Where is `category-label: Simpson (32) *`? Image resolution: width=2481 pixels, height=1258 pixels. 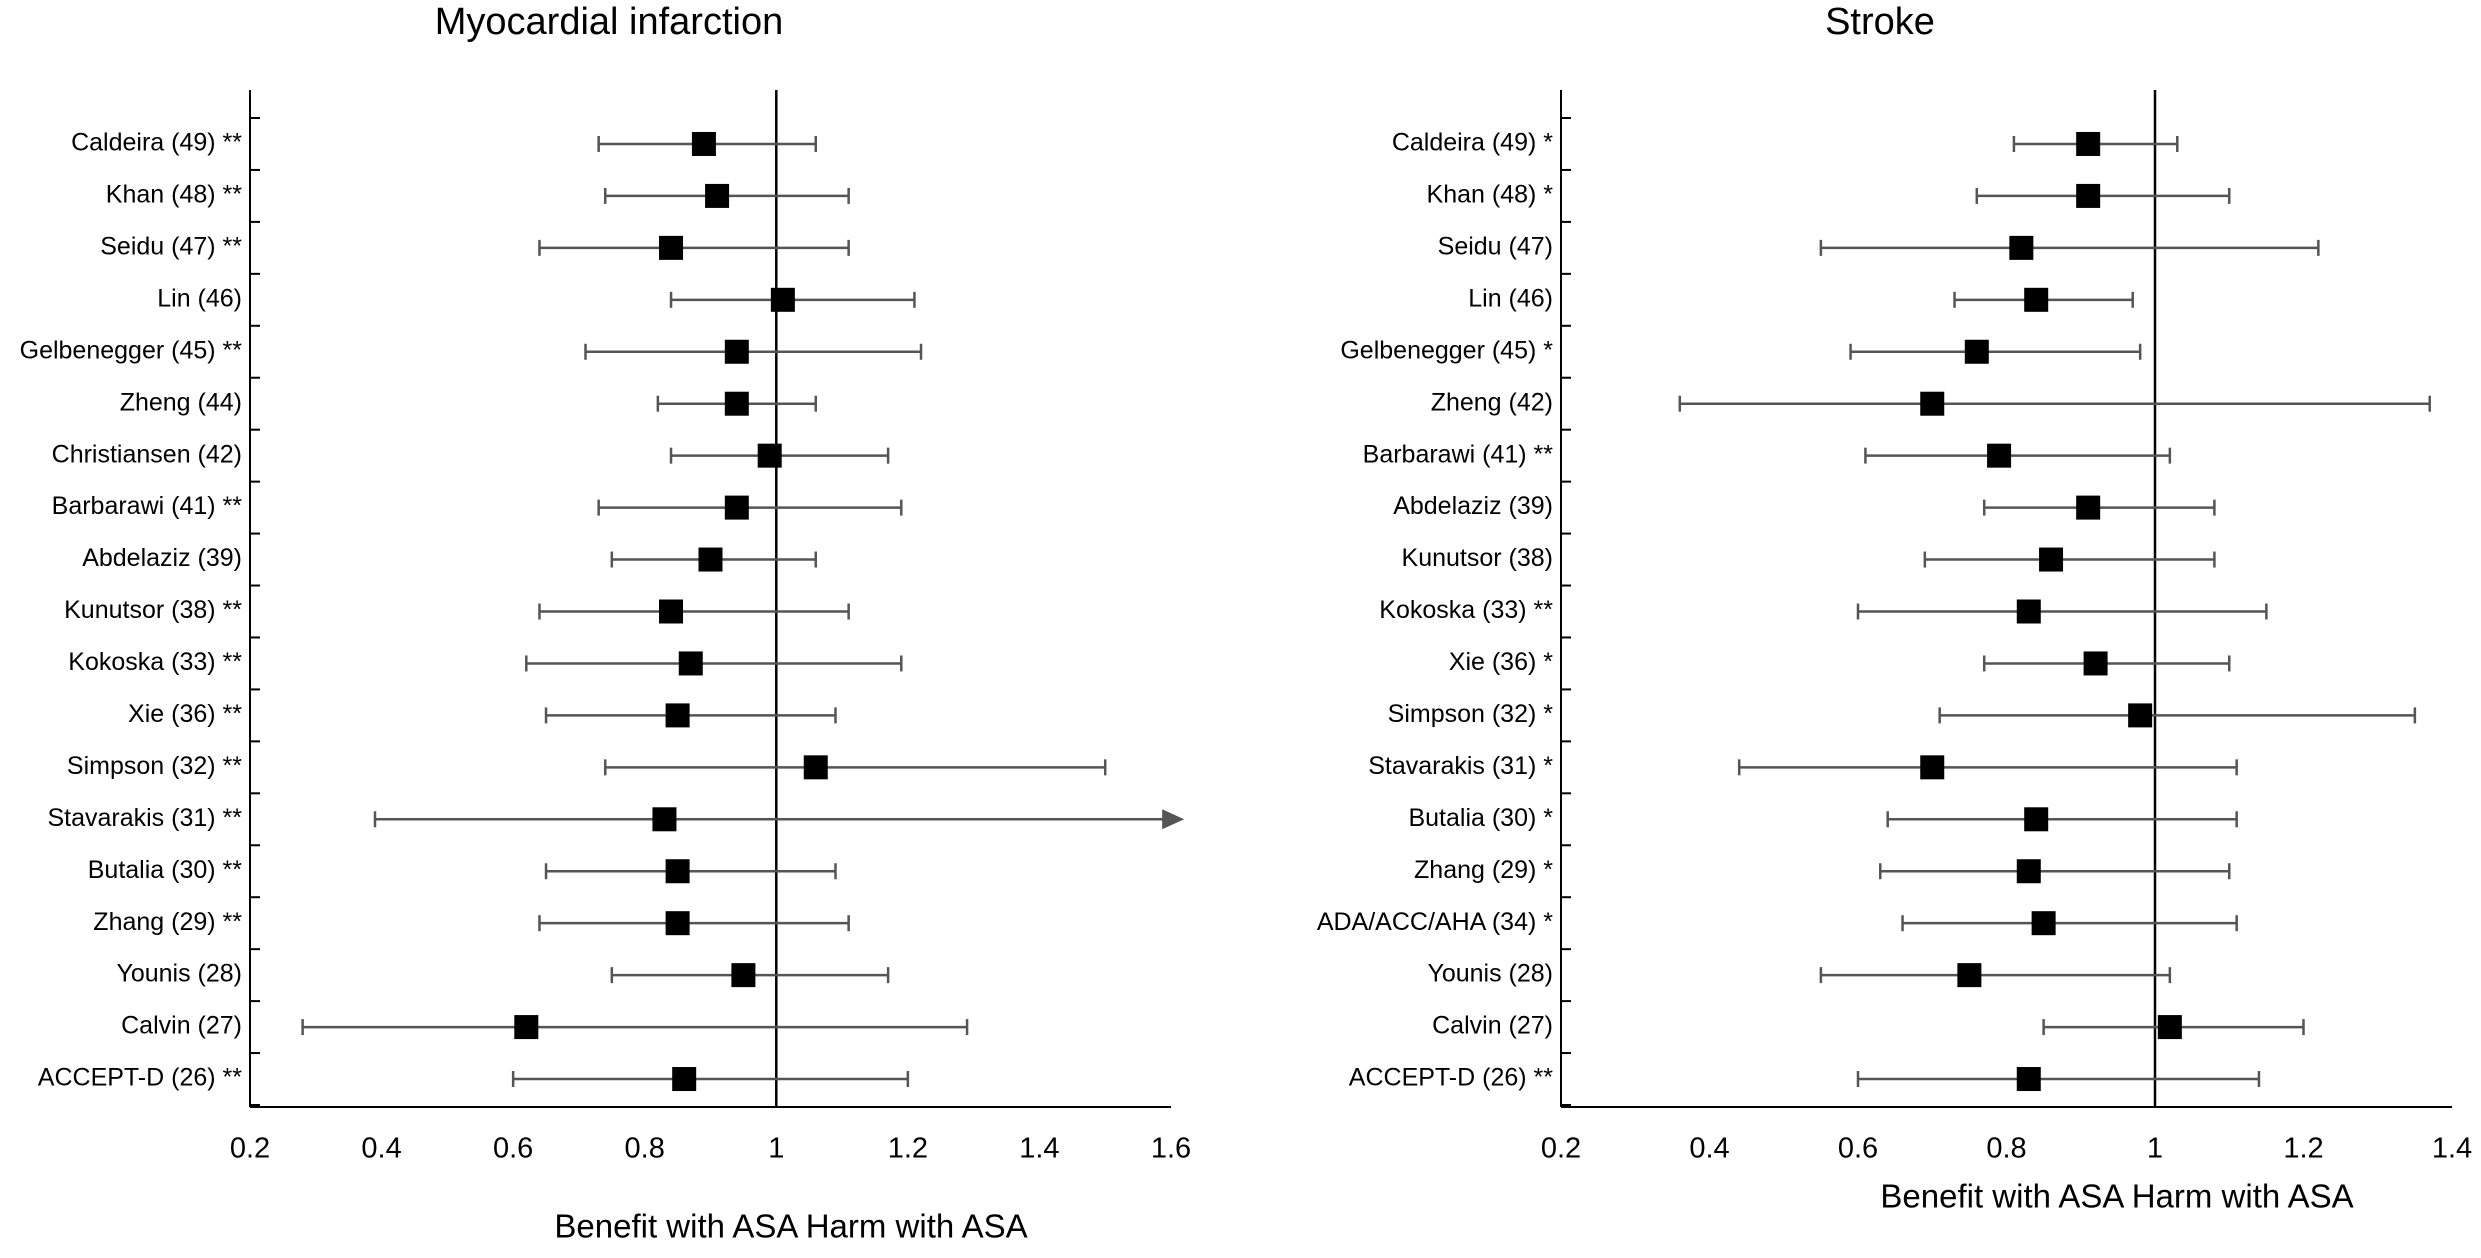
category-label: Simpson (32) * is located at coordinates (1471, 714).